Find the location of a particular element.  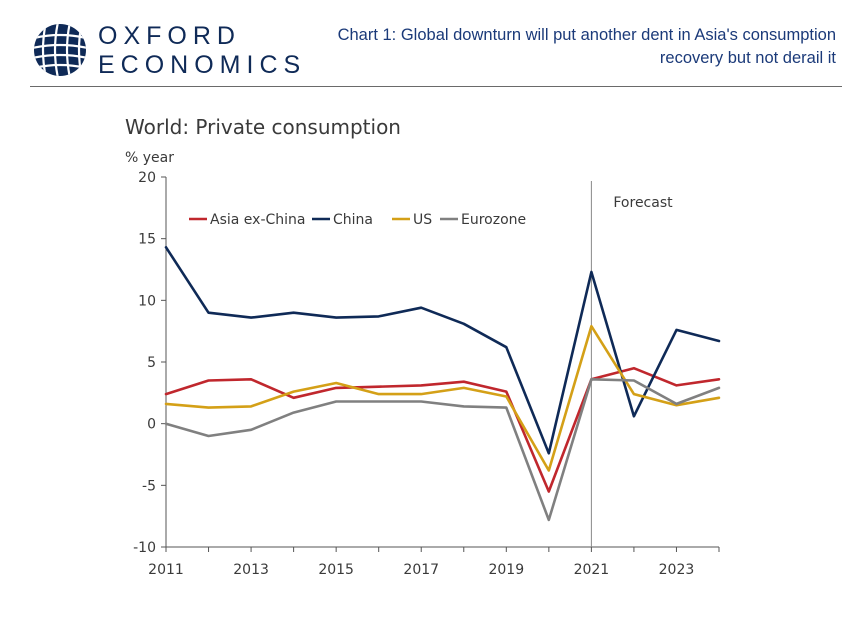

x-tick-label: 2017 is located at coordinates (421, 570).